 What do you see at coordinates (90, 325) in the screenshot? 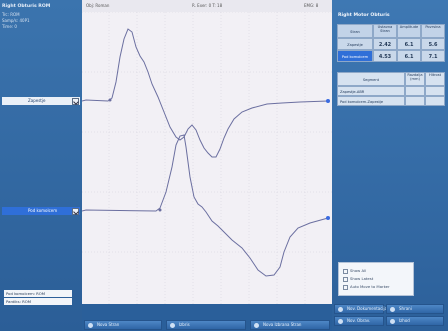
I see `page-icon` at bounding box center [90, 325].